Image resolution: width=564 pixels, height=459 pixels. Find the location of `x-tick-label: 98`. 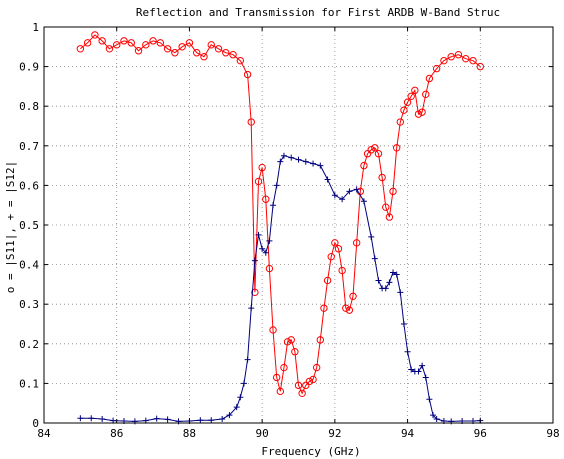

x-tick-label: 98 is located at coordinates (552, 433).